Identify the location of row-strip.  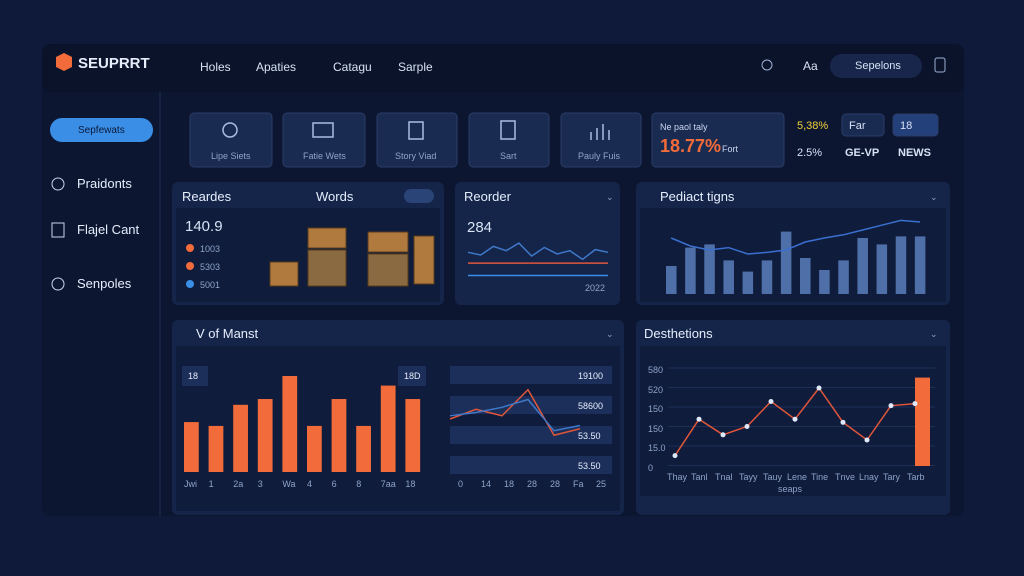
(531, 465).